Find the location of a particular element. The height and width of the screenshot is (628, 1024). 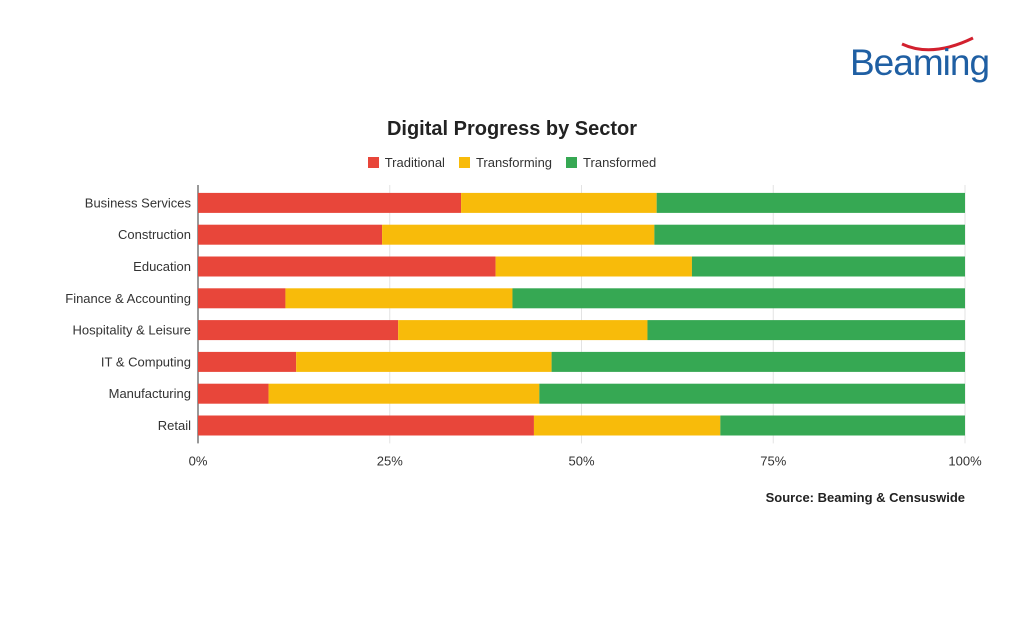

x-tick-label: 50% is located at coordinates (581, 460).